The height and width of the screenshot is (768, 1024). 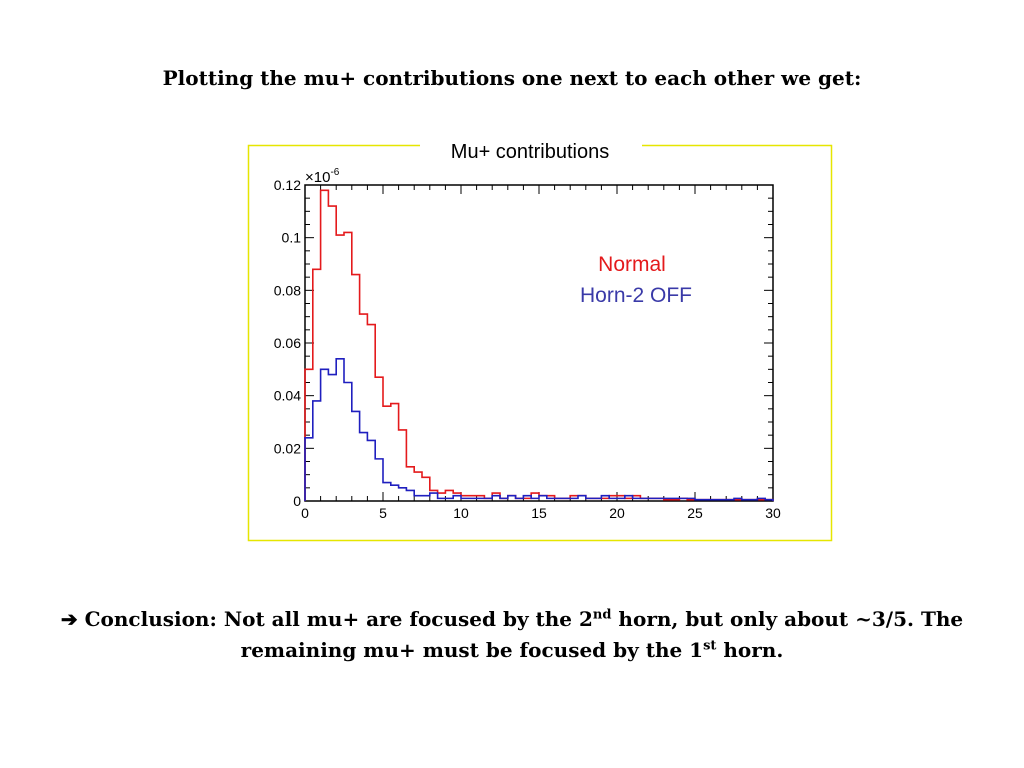 I want to click on x-tick-label: 25, so click(x=695, y=513).